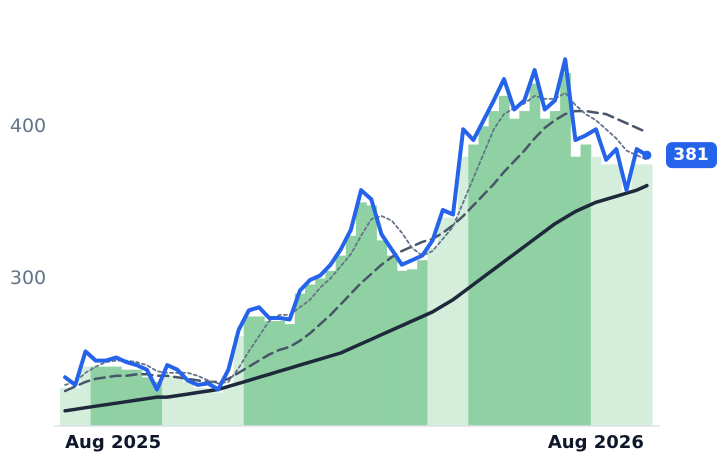 The image size is (718, 464). What do you see at coordinates (28, 126) in the screenshot?
I see `y-tick-label: 400` at bounding box center [28, 126].